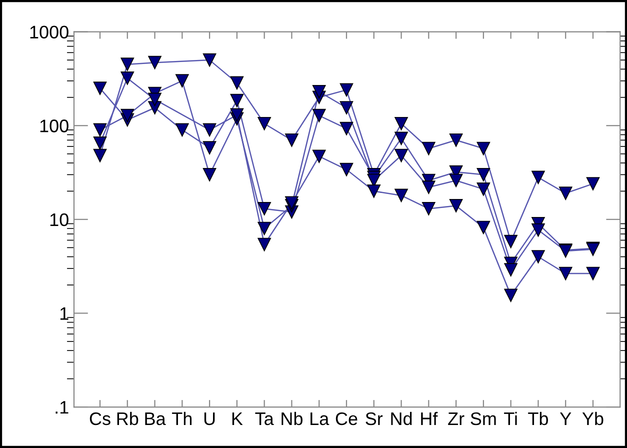 The height and width of the screenshot is (448, 627). Describe the element at coordinates (64, 313) in the screenshot. I see `y-tick-label: 1` at that location.